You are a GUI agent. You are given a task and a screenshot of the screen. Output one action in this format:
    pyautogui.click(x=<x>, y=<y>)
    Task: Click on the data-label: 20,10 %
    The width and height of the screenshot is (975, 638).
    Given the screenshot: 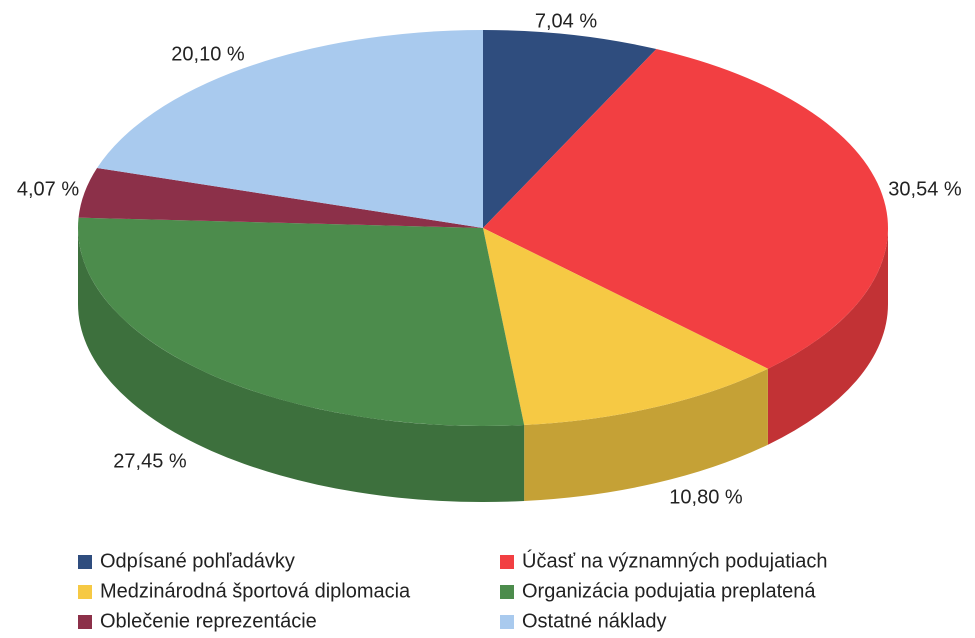 What is the action you would take?
    pyautogui.click(x=208, y=54)
    